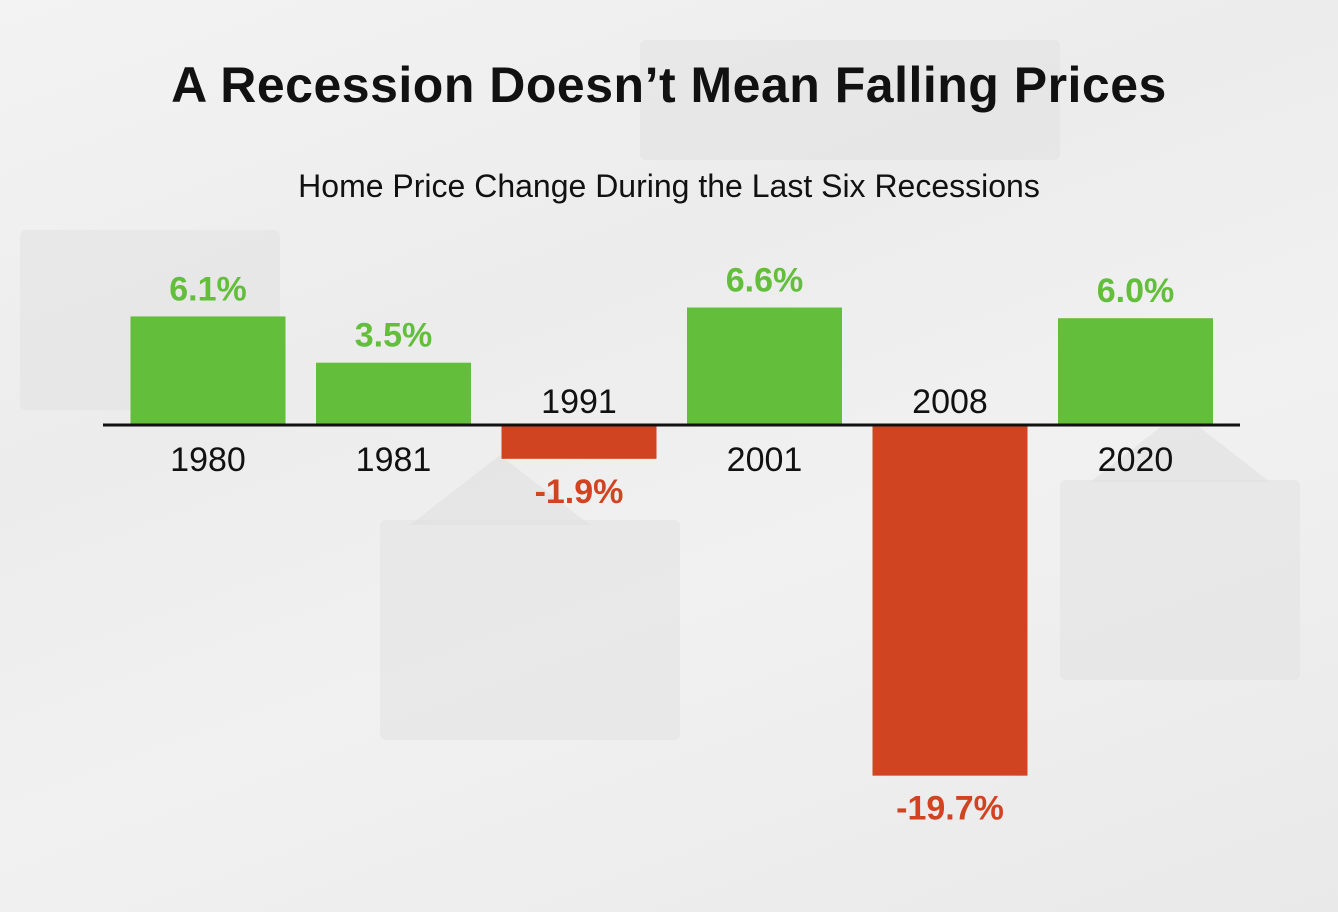 The width and height of the screenshot is (1338, 912). What do you see at coordinates (208, 289) in the screenshot?
I see `data-label-1980: 6.1%` at bounding box center [208, 289].